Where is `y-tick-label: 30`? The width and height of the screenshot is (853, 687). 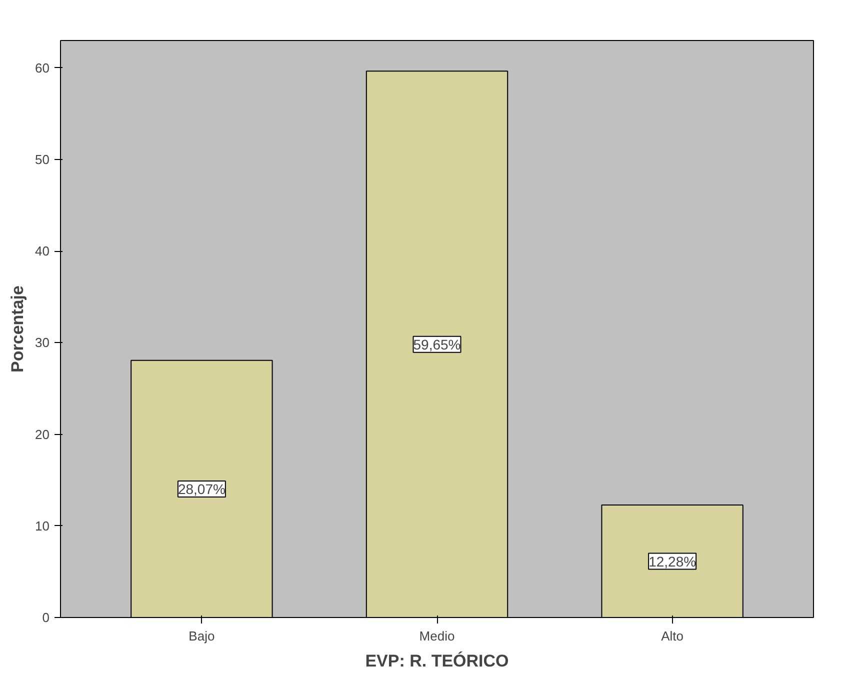
y-tick-label: 30 is located at coordinates (42, 342).